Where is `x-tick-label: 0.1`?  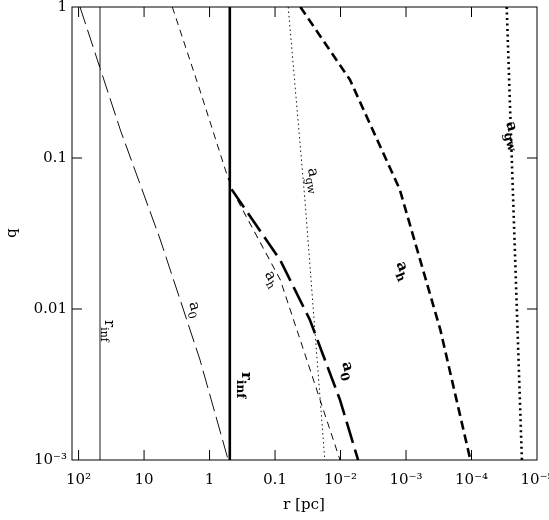 x-tick-label: 0.1 is located at coordinates (275, 479).